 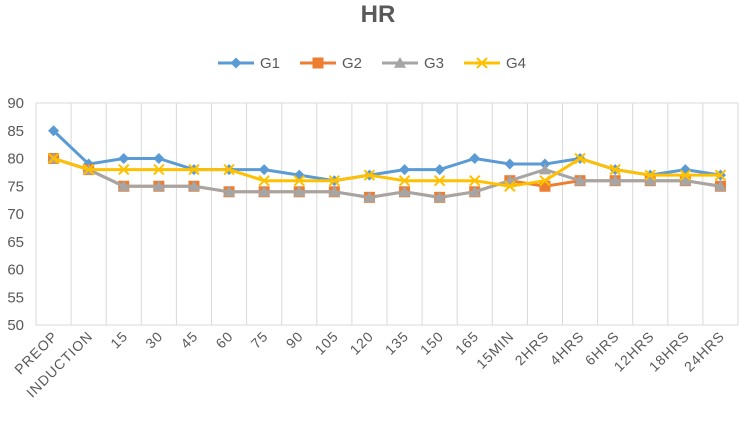 What do you see at coordinates (260, 340) in the screenshot?
I see `x-tick-label: 75` at bounding box center [260, 340].